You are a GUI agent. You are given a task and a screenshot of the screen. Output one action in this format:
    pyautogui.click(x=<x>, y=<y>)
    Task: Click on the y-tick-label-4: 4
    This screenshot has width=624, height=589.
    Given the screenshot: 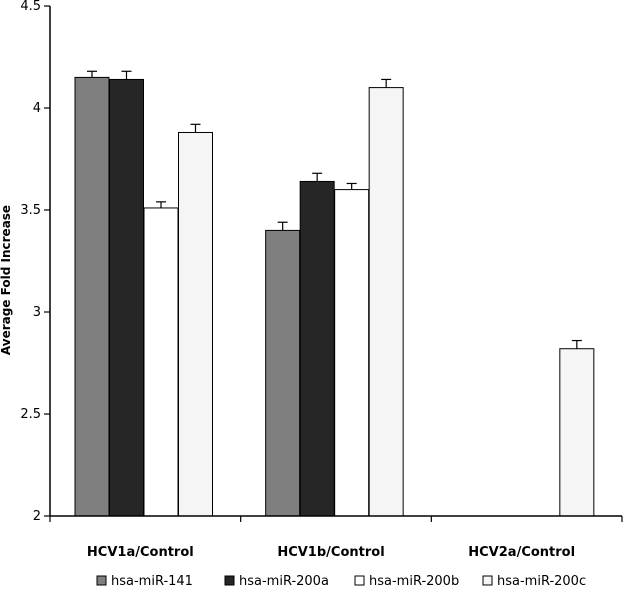 What is the action you would take?
    pyautogui.click(x=37, y=108)
    